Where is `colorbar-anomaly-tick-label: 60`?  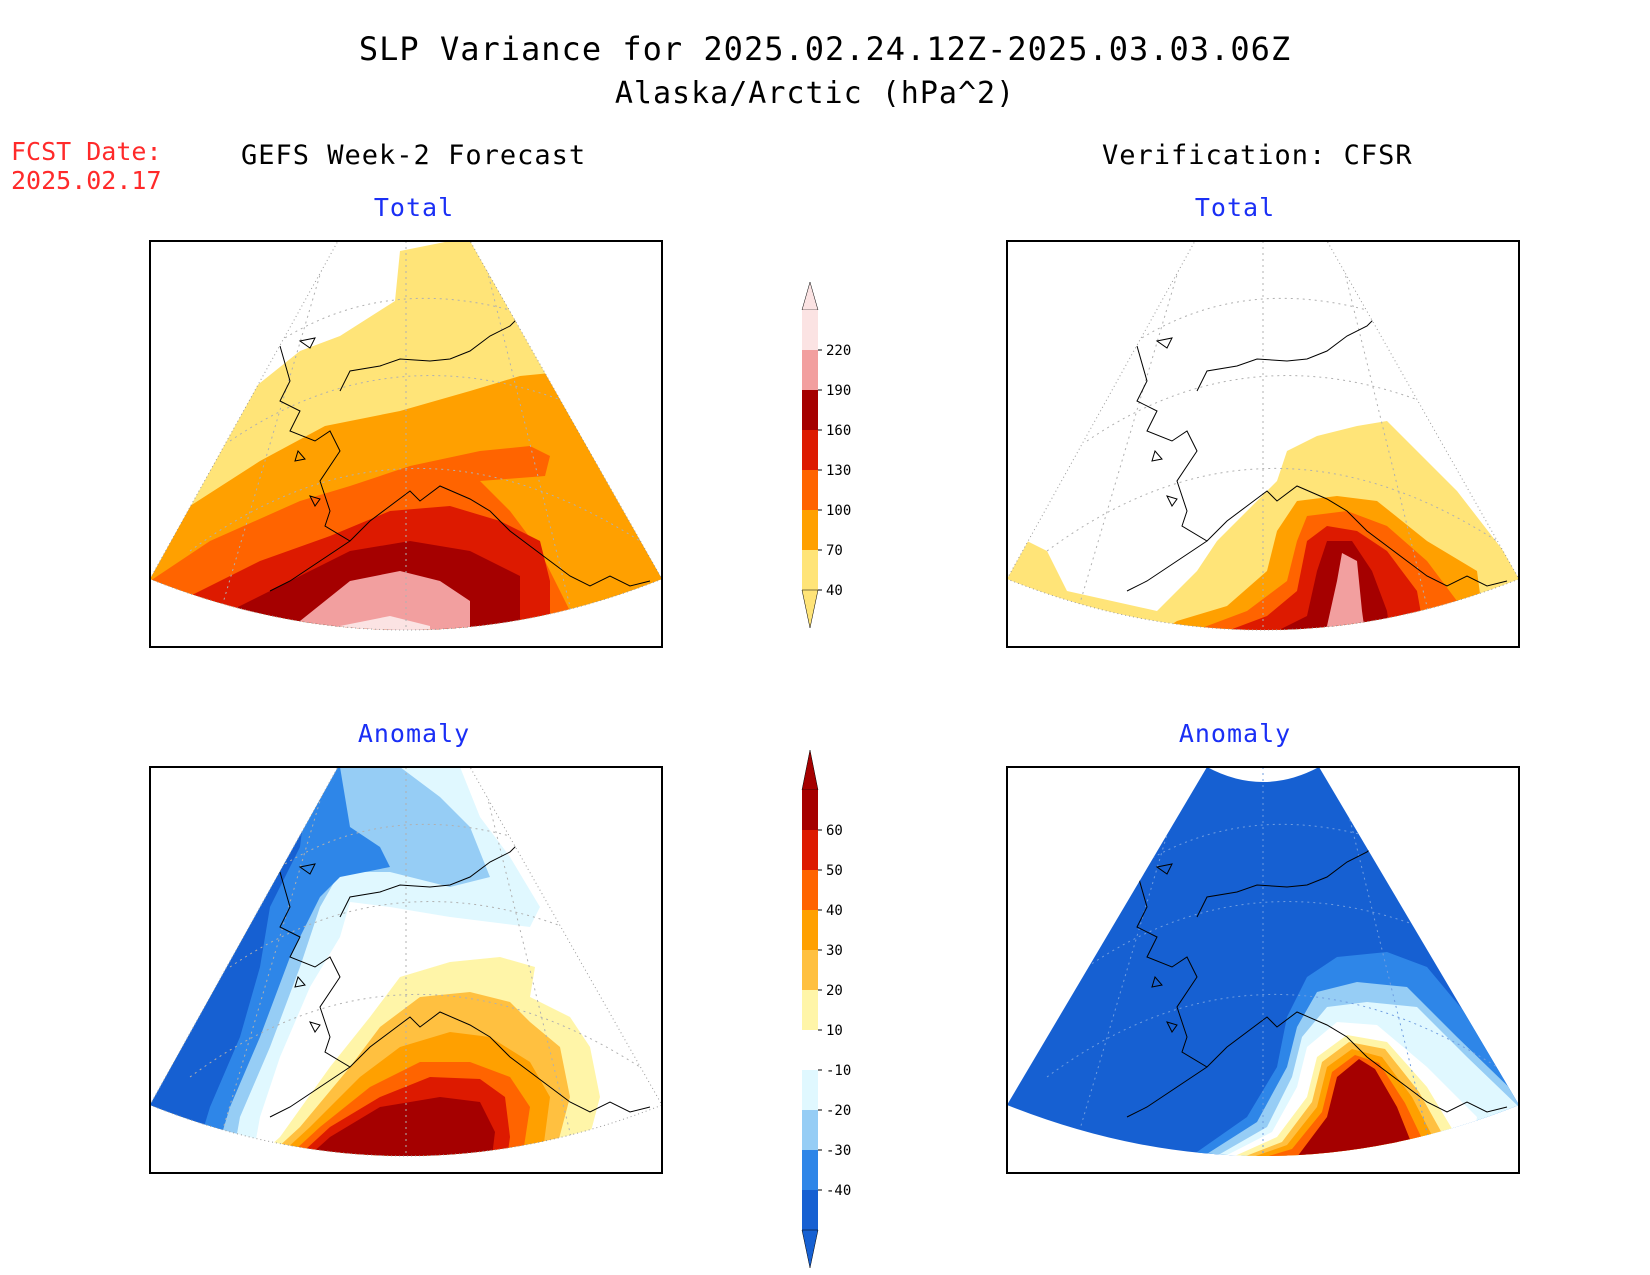 colorbar-anomaly-tick-label: 60 is located at coordinates (834, 831).